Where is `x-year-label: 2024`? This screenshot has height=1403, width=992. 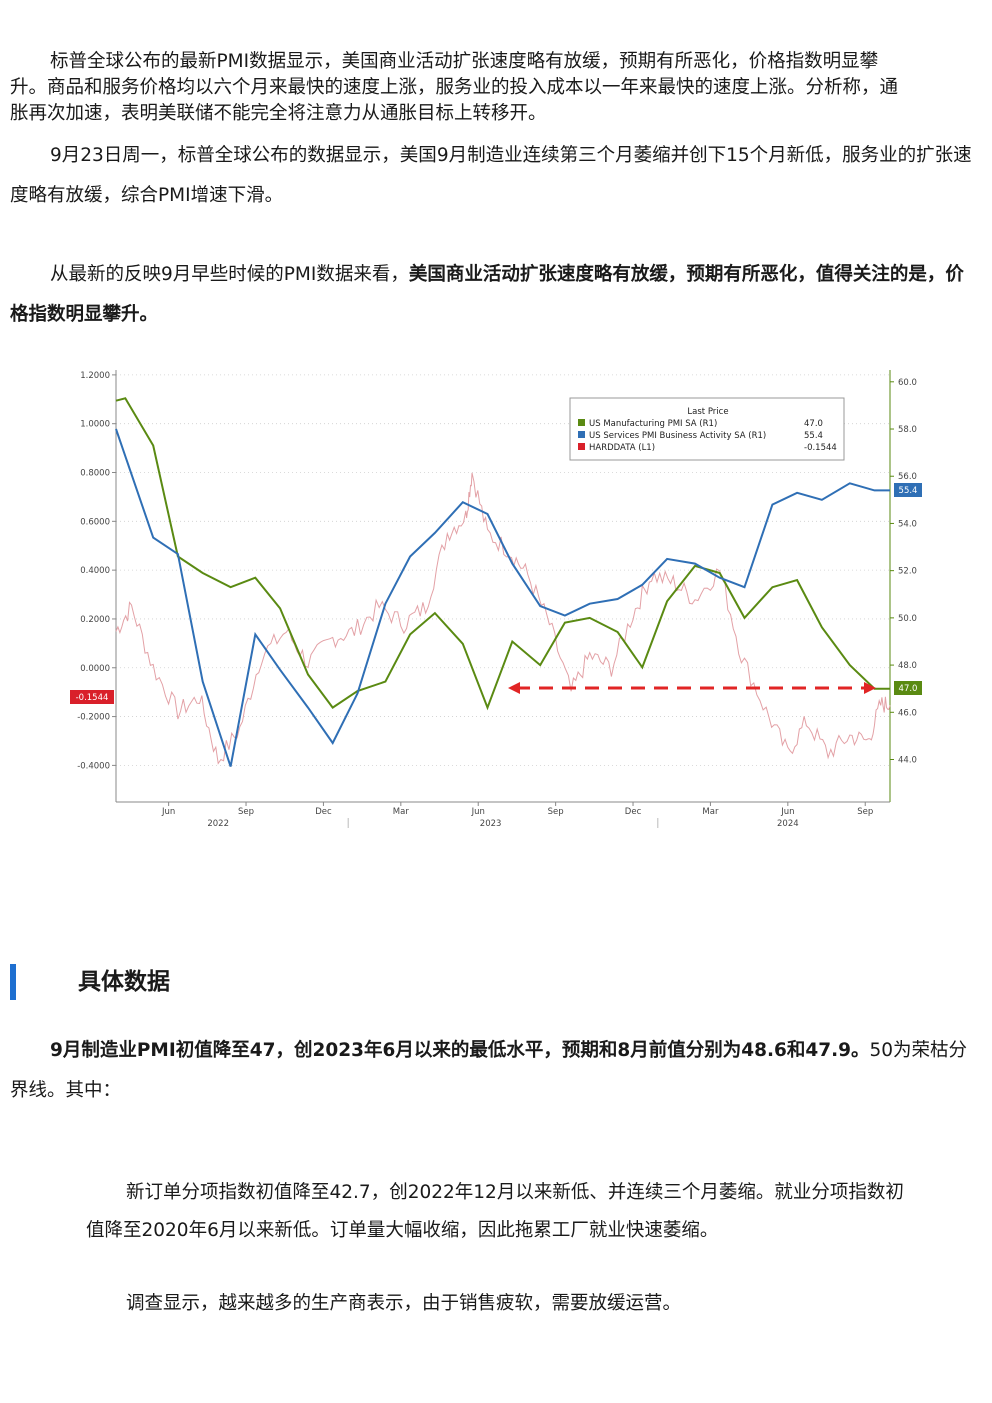 x-year-label: 2024 is located at coordinates (788, 824).